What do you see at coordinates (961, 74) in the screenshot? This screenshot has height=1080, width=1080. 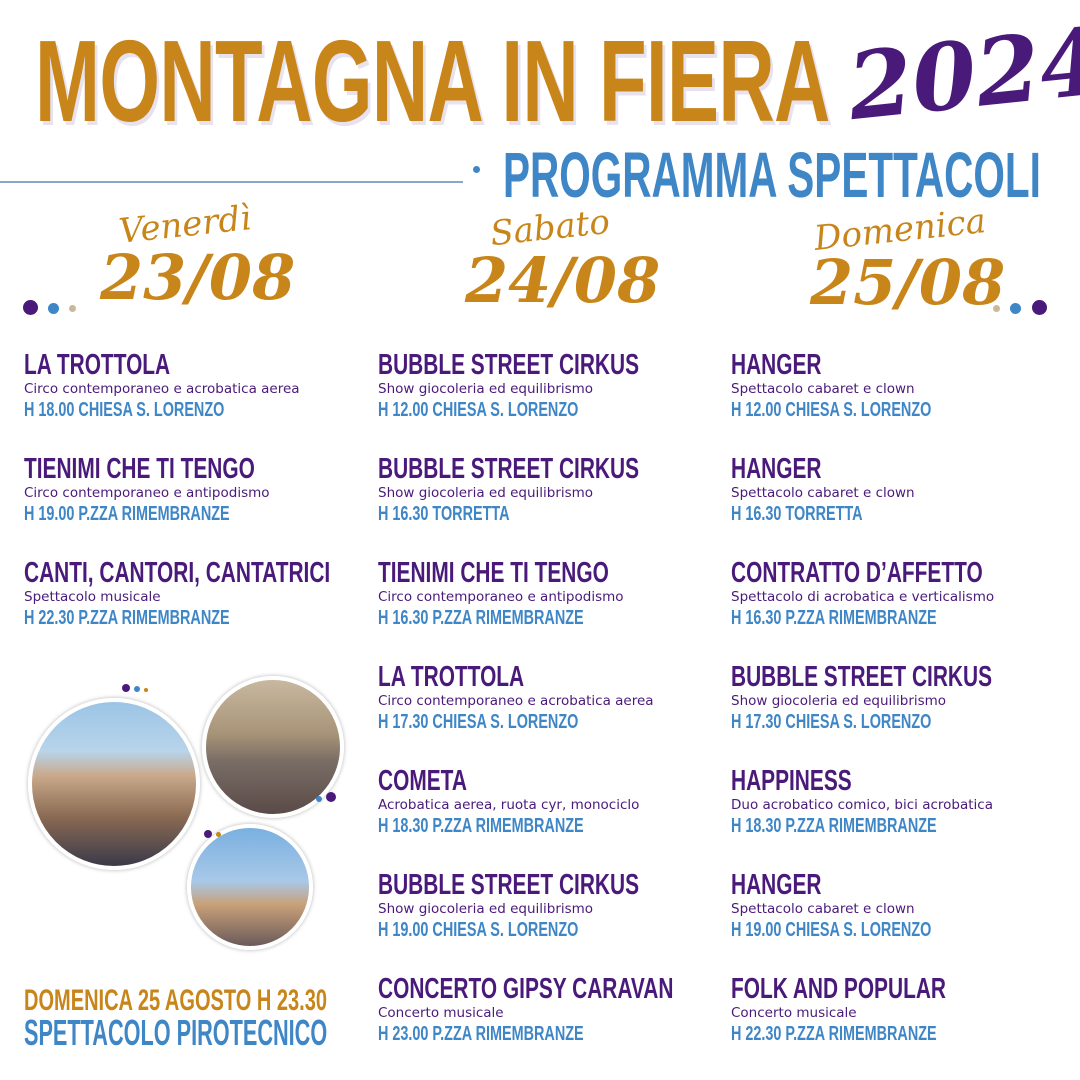 I see `poster-year: 2024` at bounding box center [961, 74].